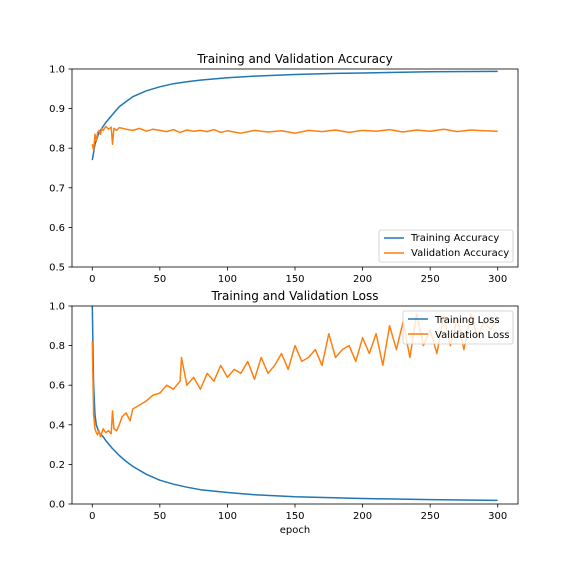 The width and height of the screenshot is (576, 576). What do you see at coordinates (57, 465) in the screenshot?
I see `loss-y-tick-label: 0.2` at bounding box center [57, 465].